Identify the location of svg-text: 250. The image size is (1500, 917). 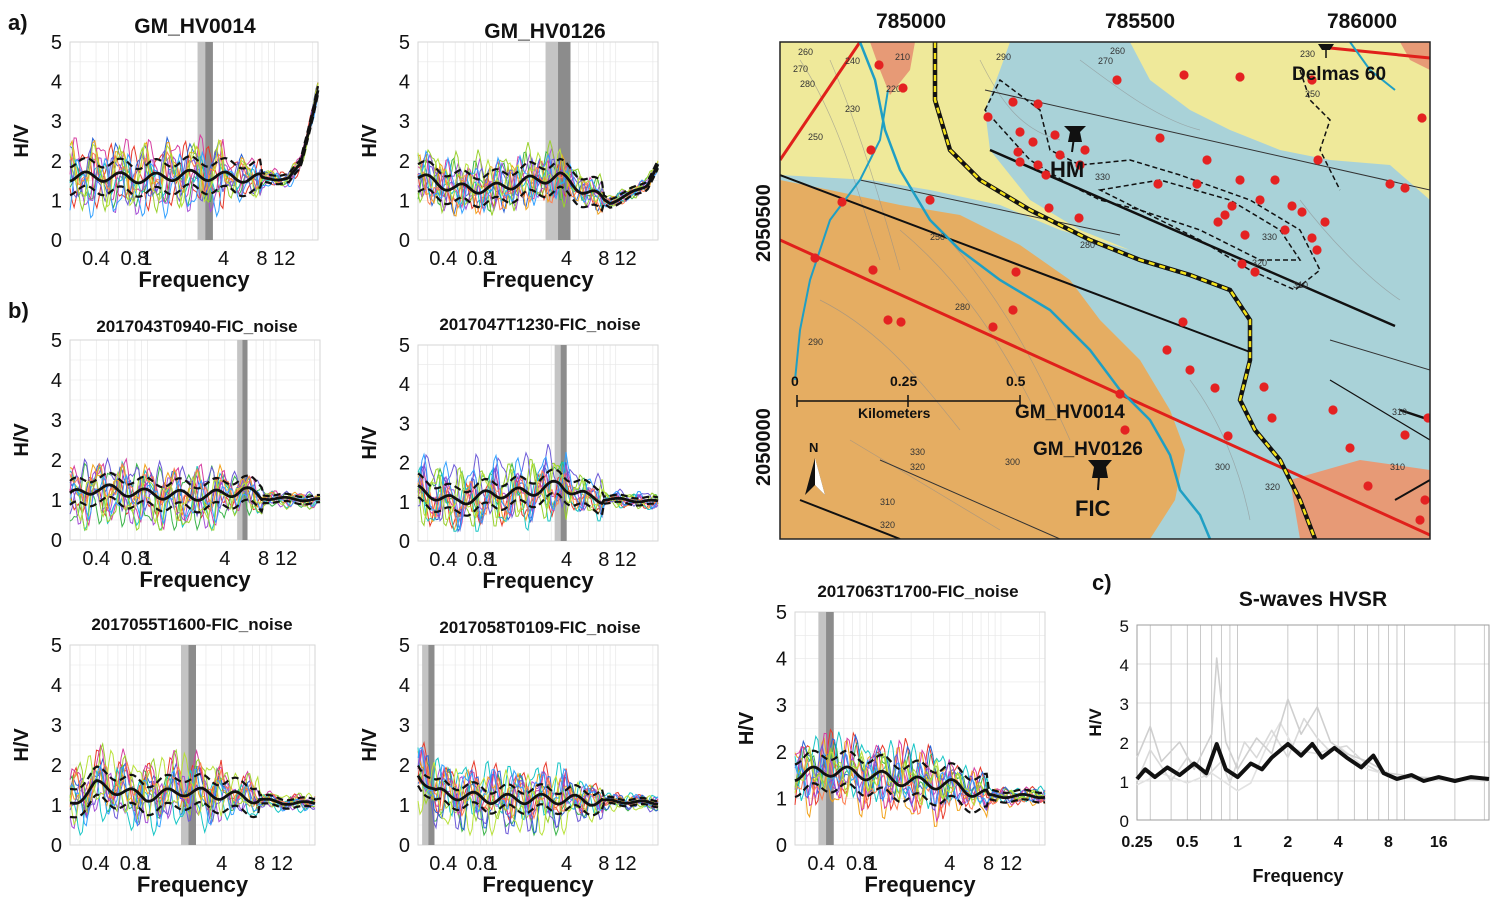
(1312, 94).